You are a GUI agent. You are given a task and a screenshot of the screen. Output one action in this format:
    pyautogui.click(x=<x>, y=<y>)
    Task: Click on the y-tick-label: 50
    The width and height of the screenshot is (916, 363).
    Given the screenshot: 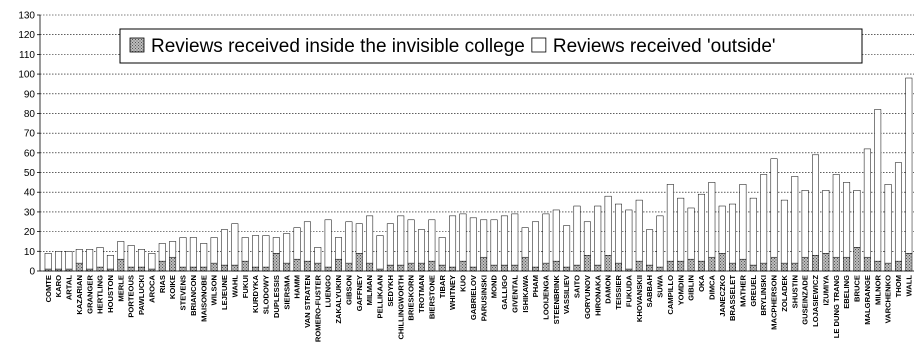 What is the action you would take?
    pyautogui.click(x=30, y=173)
    